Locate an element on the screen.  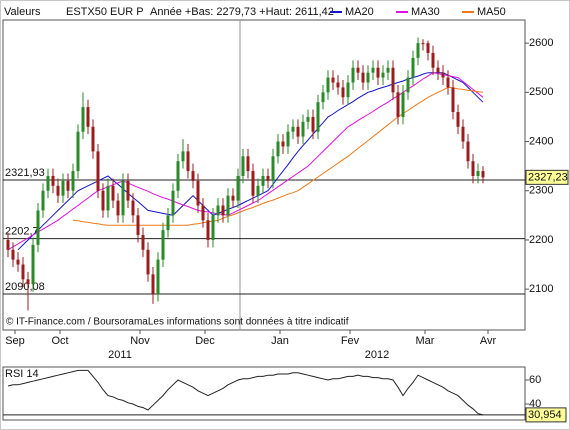
rsi-area is located at coordinates (264, 393).